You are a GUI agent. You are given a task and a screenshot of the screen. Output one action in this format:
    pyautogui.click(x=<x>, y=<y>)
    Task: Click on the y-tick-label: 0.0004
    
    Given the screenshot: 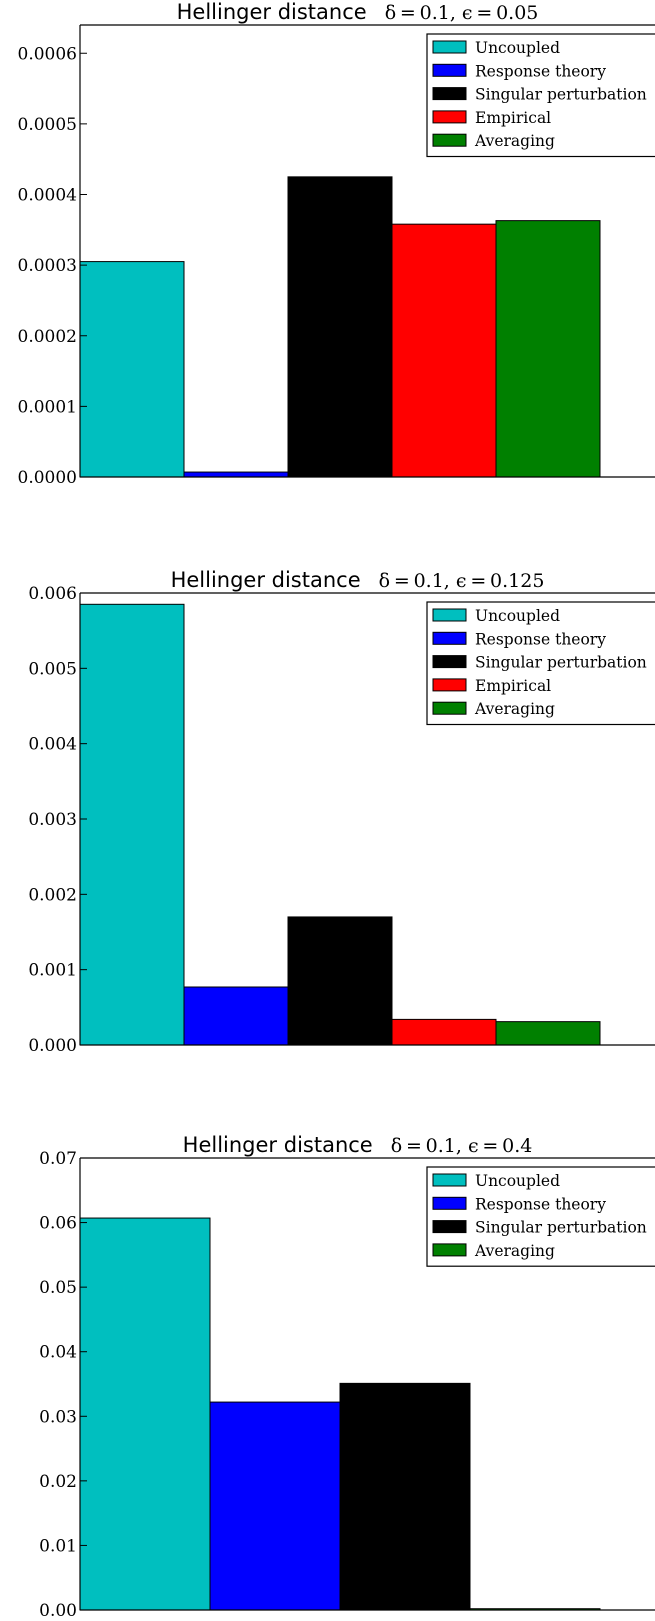 What is the action you would take?
    pyautogui.click(x=47, y=196)
    